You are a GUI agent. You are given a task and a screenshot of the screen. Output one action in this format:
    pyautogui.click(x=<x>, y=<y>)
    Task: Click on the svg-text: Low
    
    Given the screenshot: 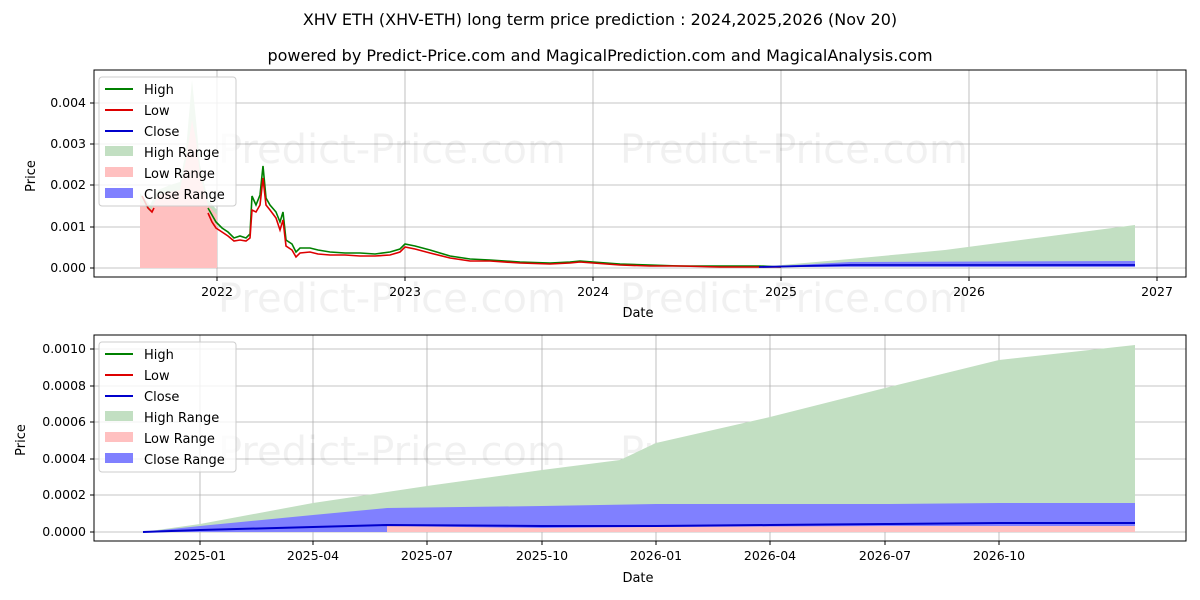 What is the action you would take?
    pyautogui.click(x=157, y=376)
    